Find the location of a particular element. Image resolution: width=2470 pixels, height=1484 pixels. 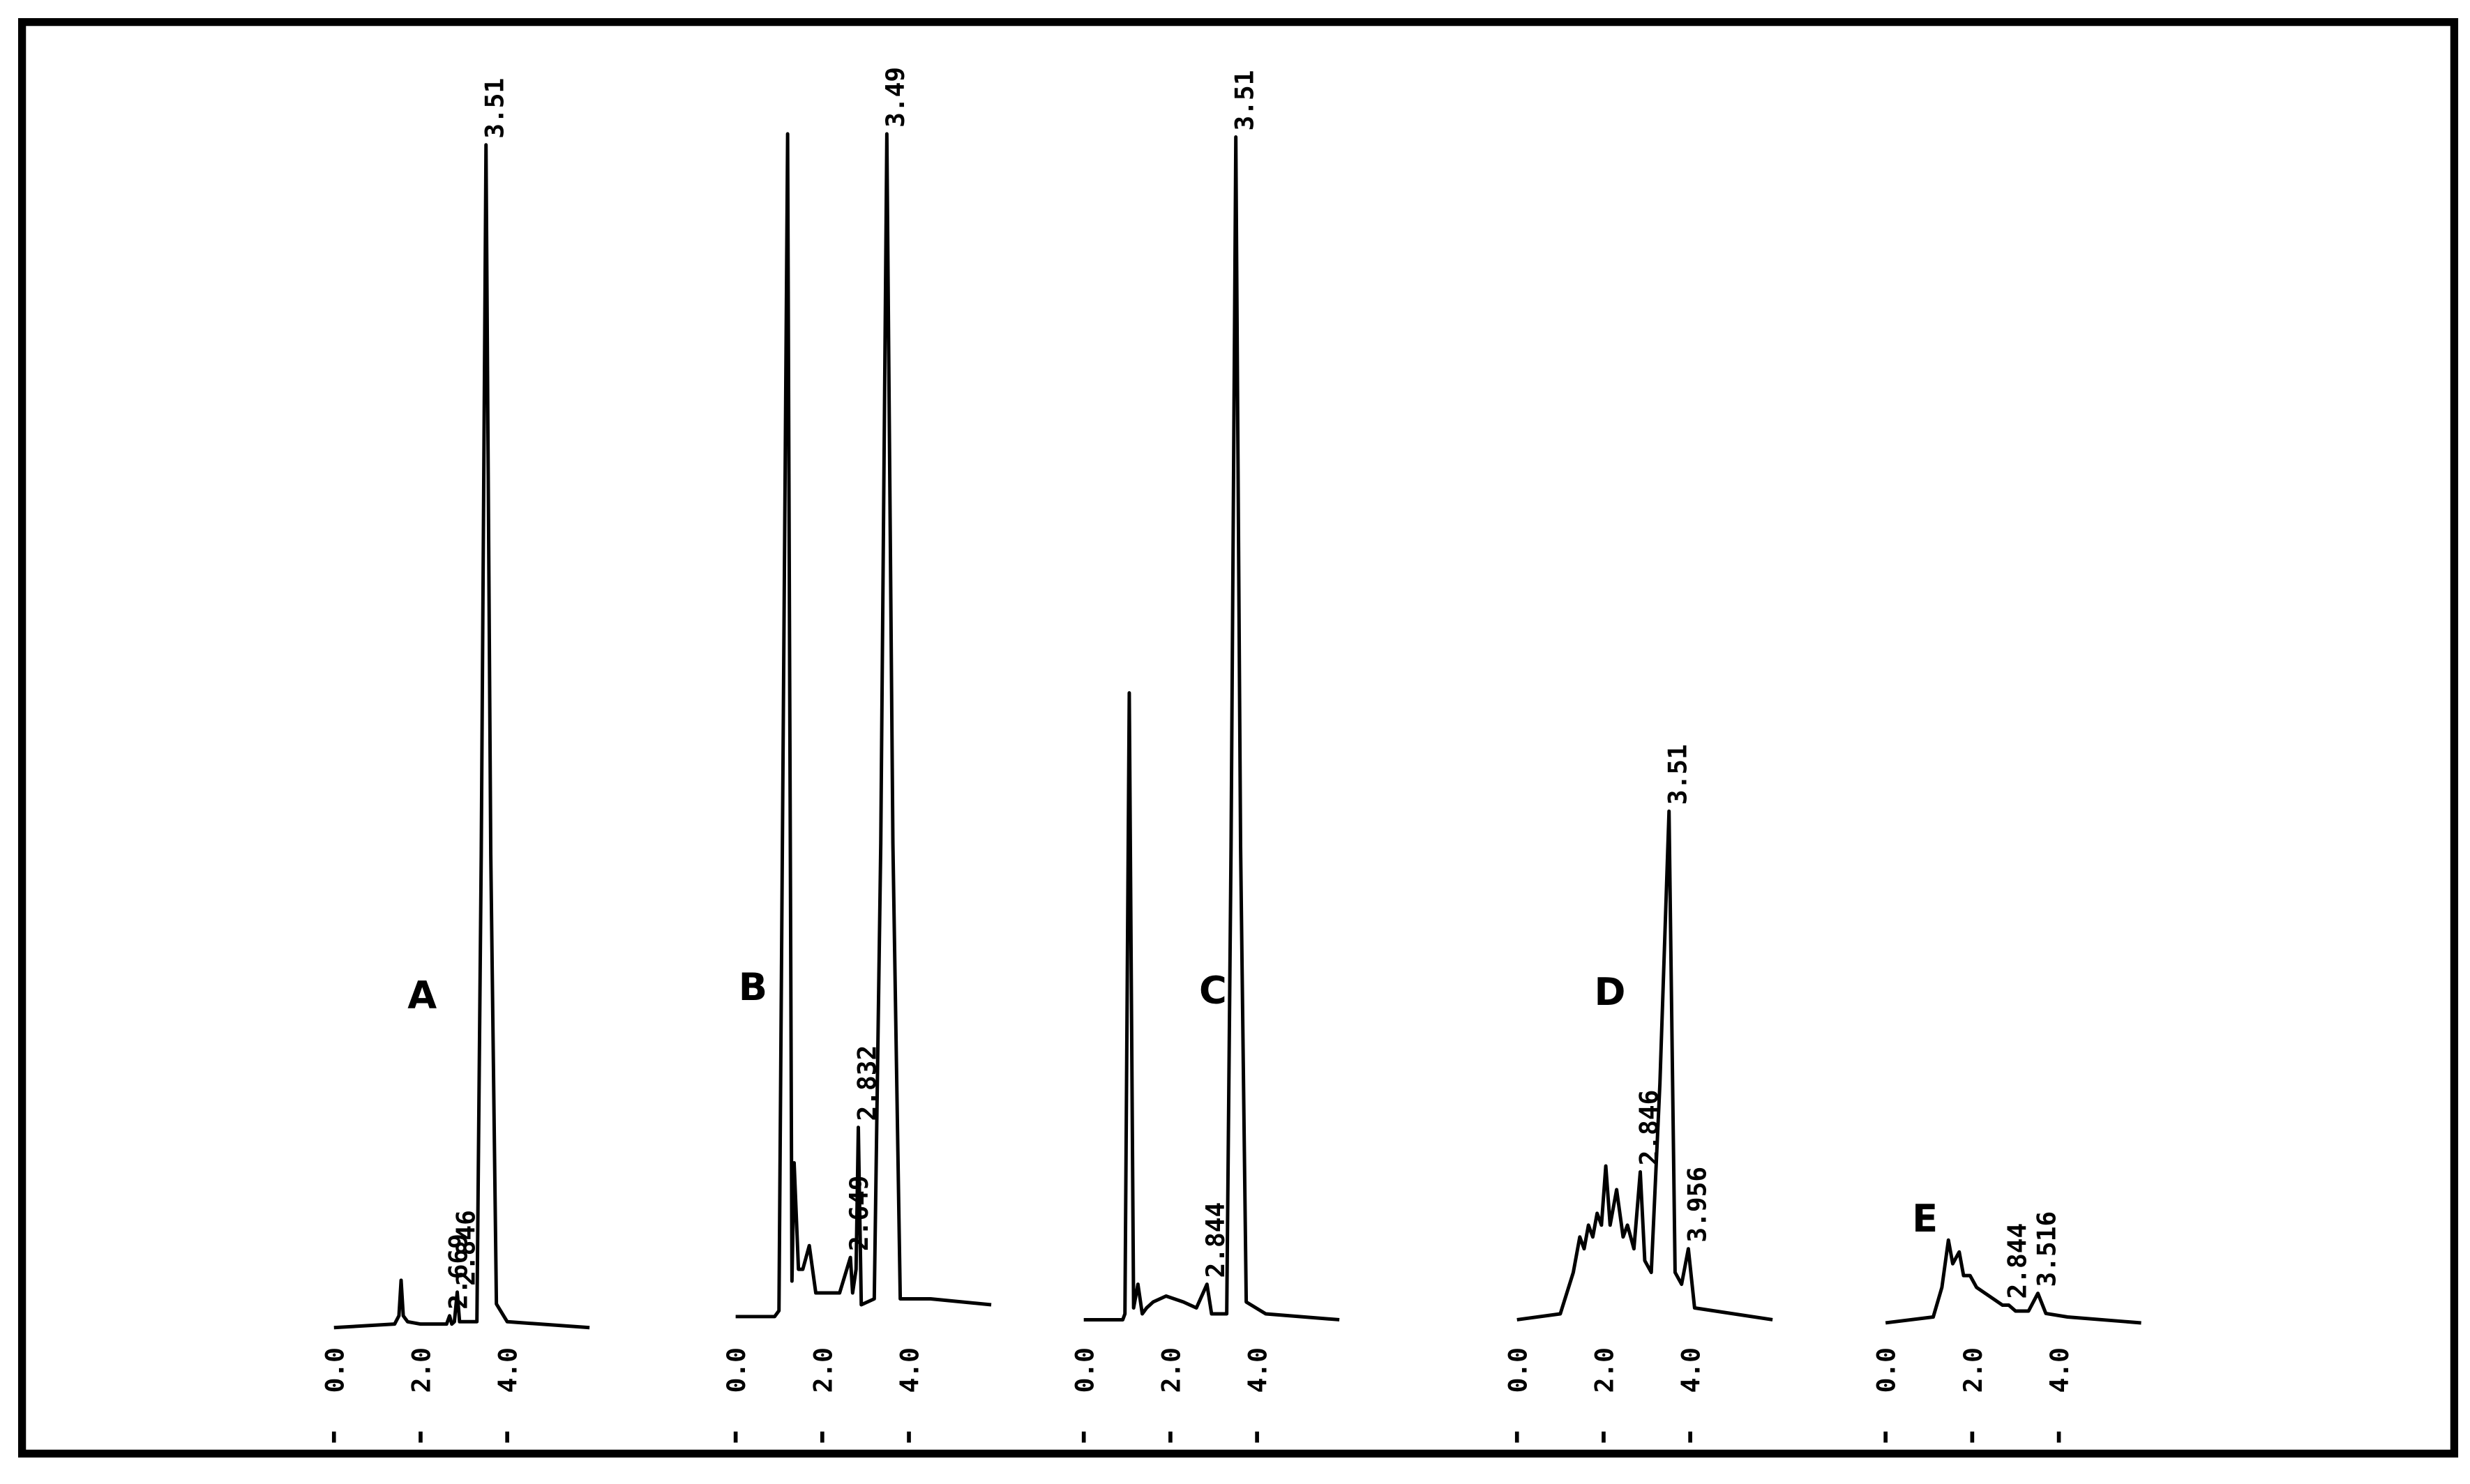

panel-label: B is located at coordinates (753, 987).